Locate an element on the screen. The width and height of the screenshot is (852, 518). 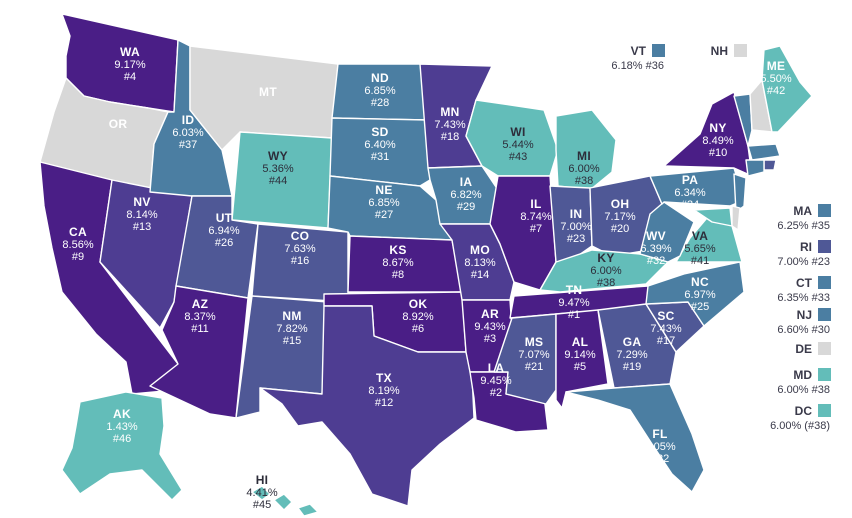
label-ne: NE6.85%#27 is located at coordinates (383, 202).